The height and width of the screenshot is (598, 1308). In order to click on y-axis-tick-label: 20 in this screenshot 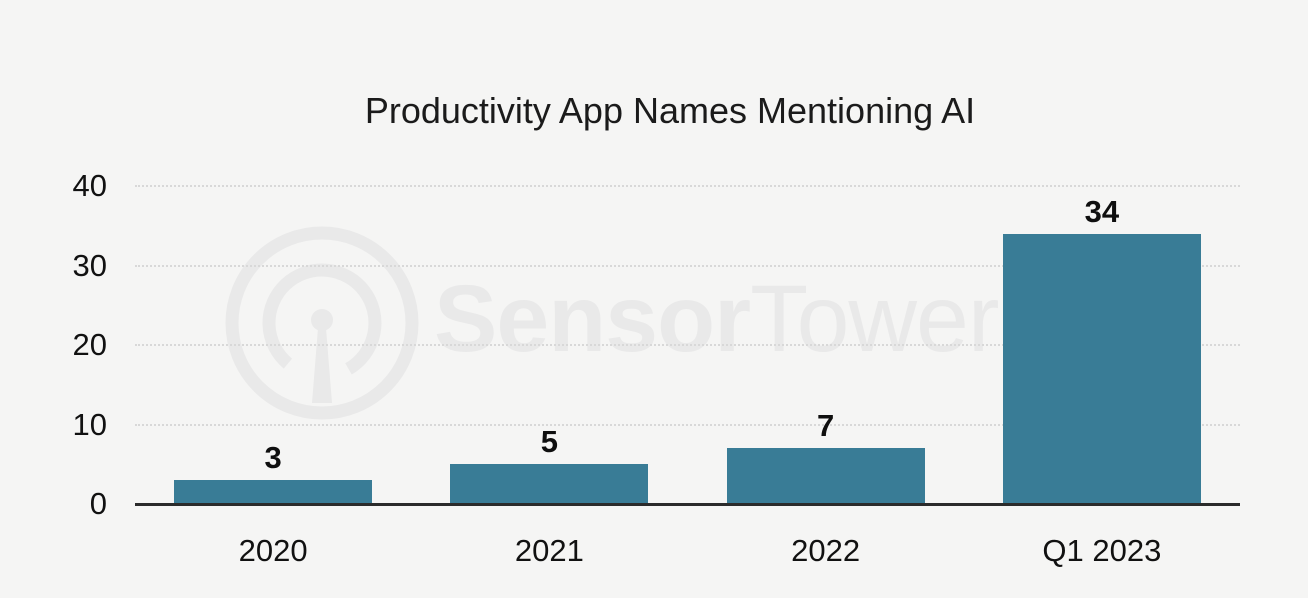, I will do `click(89, 344)`.